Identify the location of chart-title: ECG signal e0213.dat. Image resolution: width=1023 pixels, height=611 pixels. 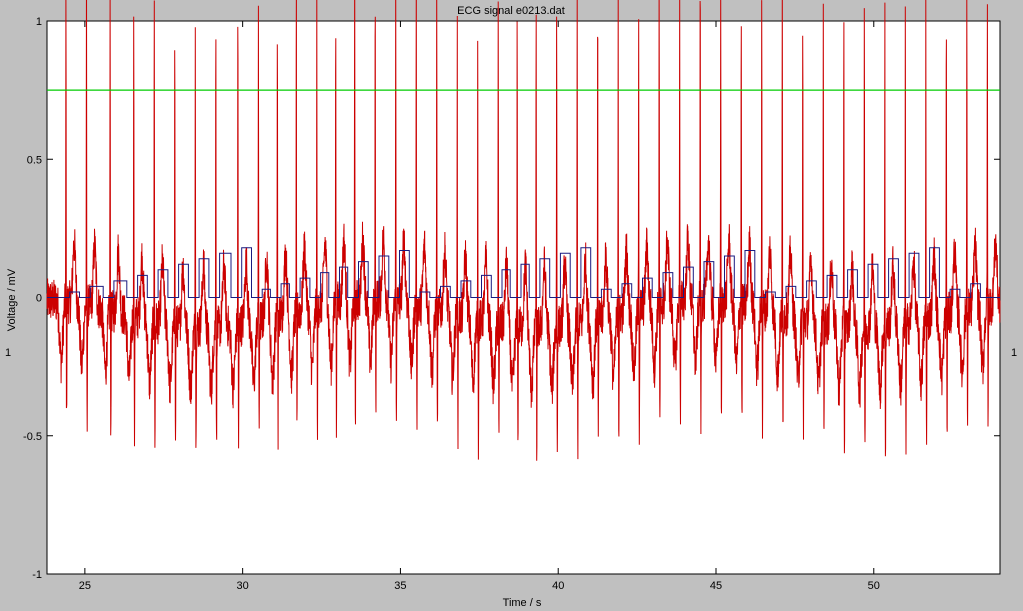
(511, 11).